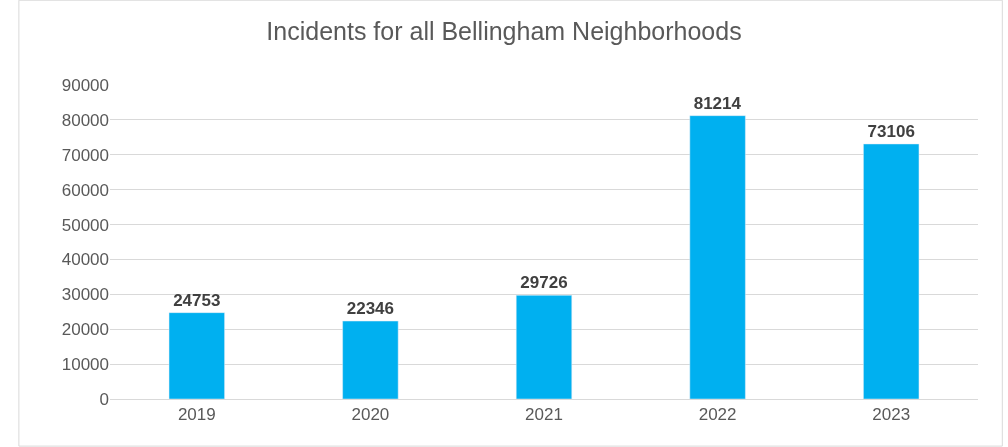 This screenshot has height=447, width=1008. I want to click on y-tick-label: 10000, so click(85, 365).